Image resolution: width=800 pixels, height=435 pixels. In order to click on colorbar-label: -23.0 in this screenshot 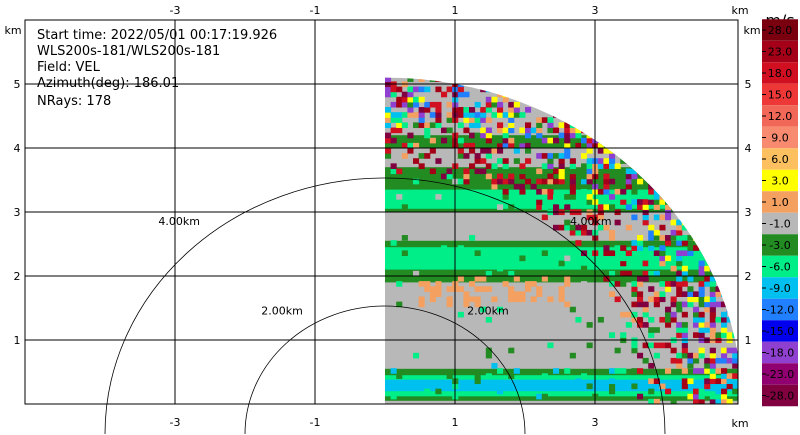, I will do `click(780, 374)`.